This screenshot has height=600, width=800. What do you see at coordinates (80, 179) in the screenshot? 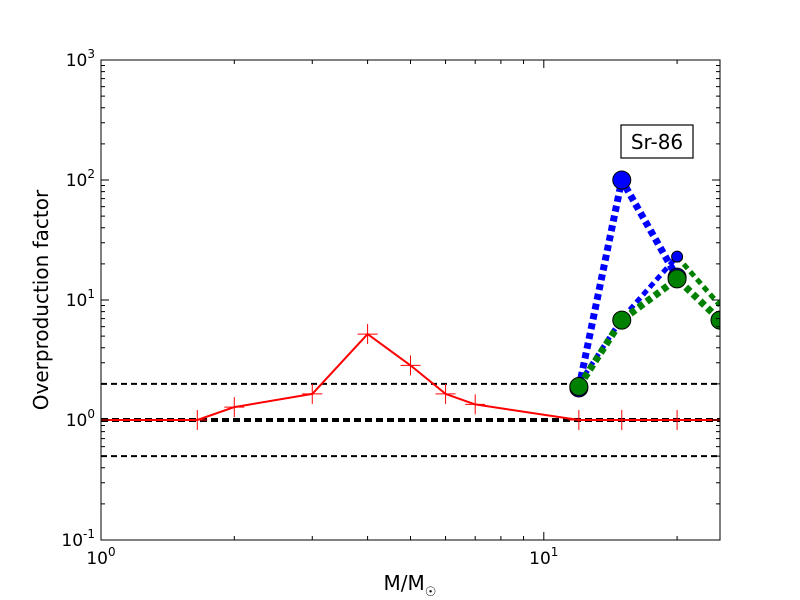
I see `y-tick-label: 10²` at bounding box center [80, 179].